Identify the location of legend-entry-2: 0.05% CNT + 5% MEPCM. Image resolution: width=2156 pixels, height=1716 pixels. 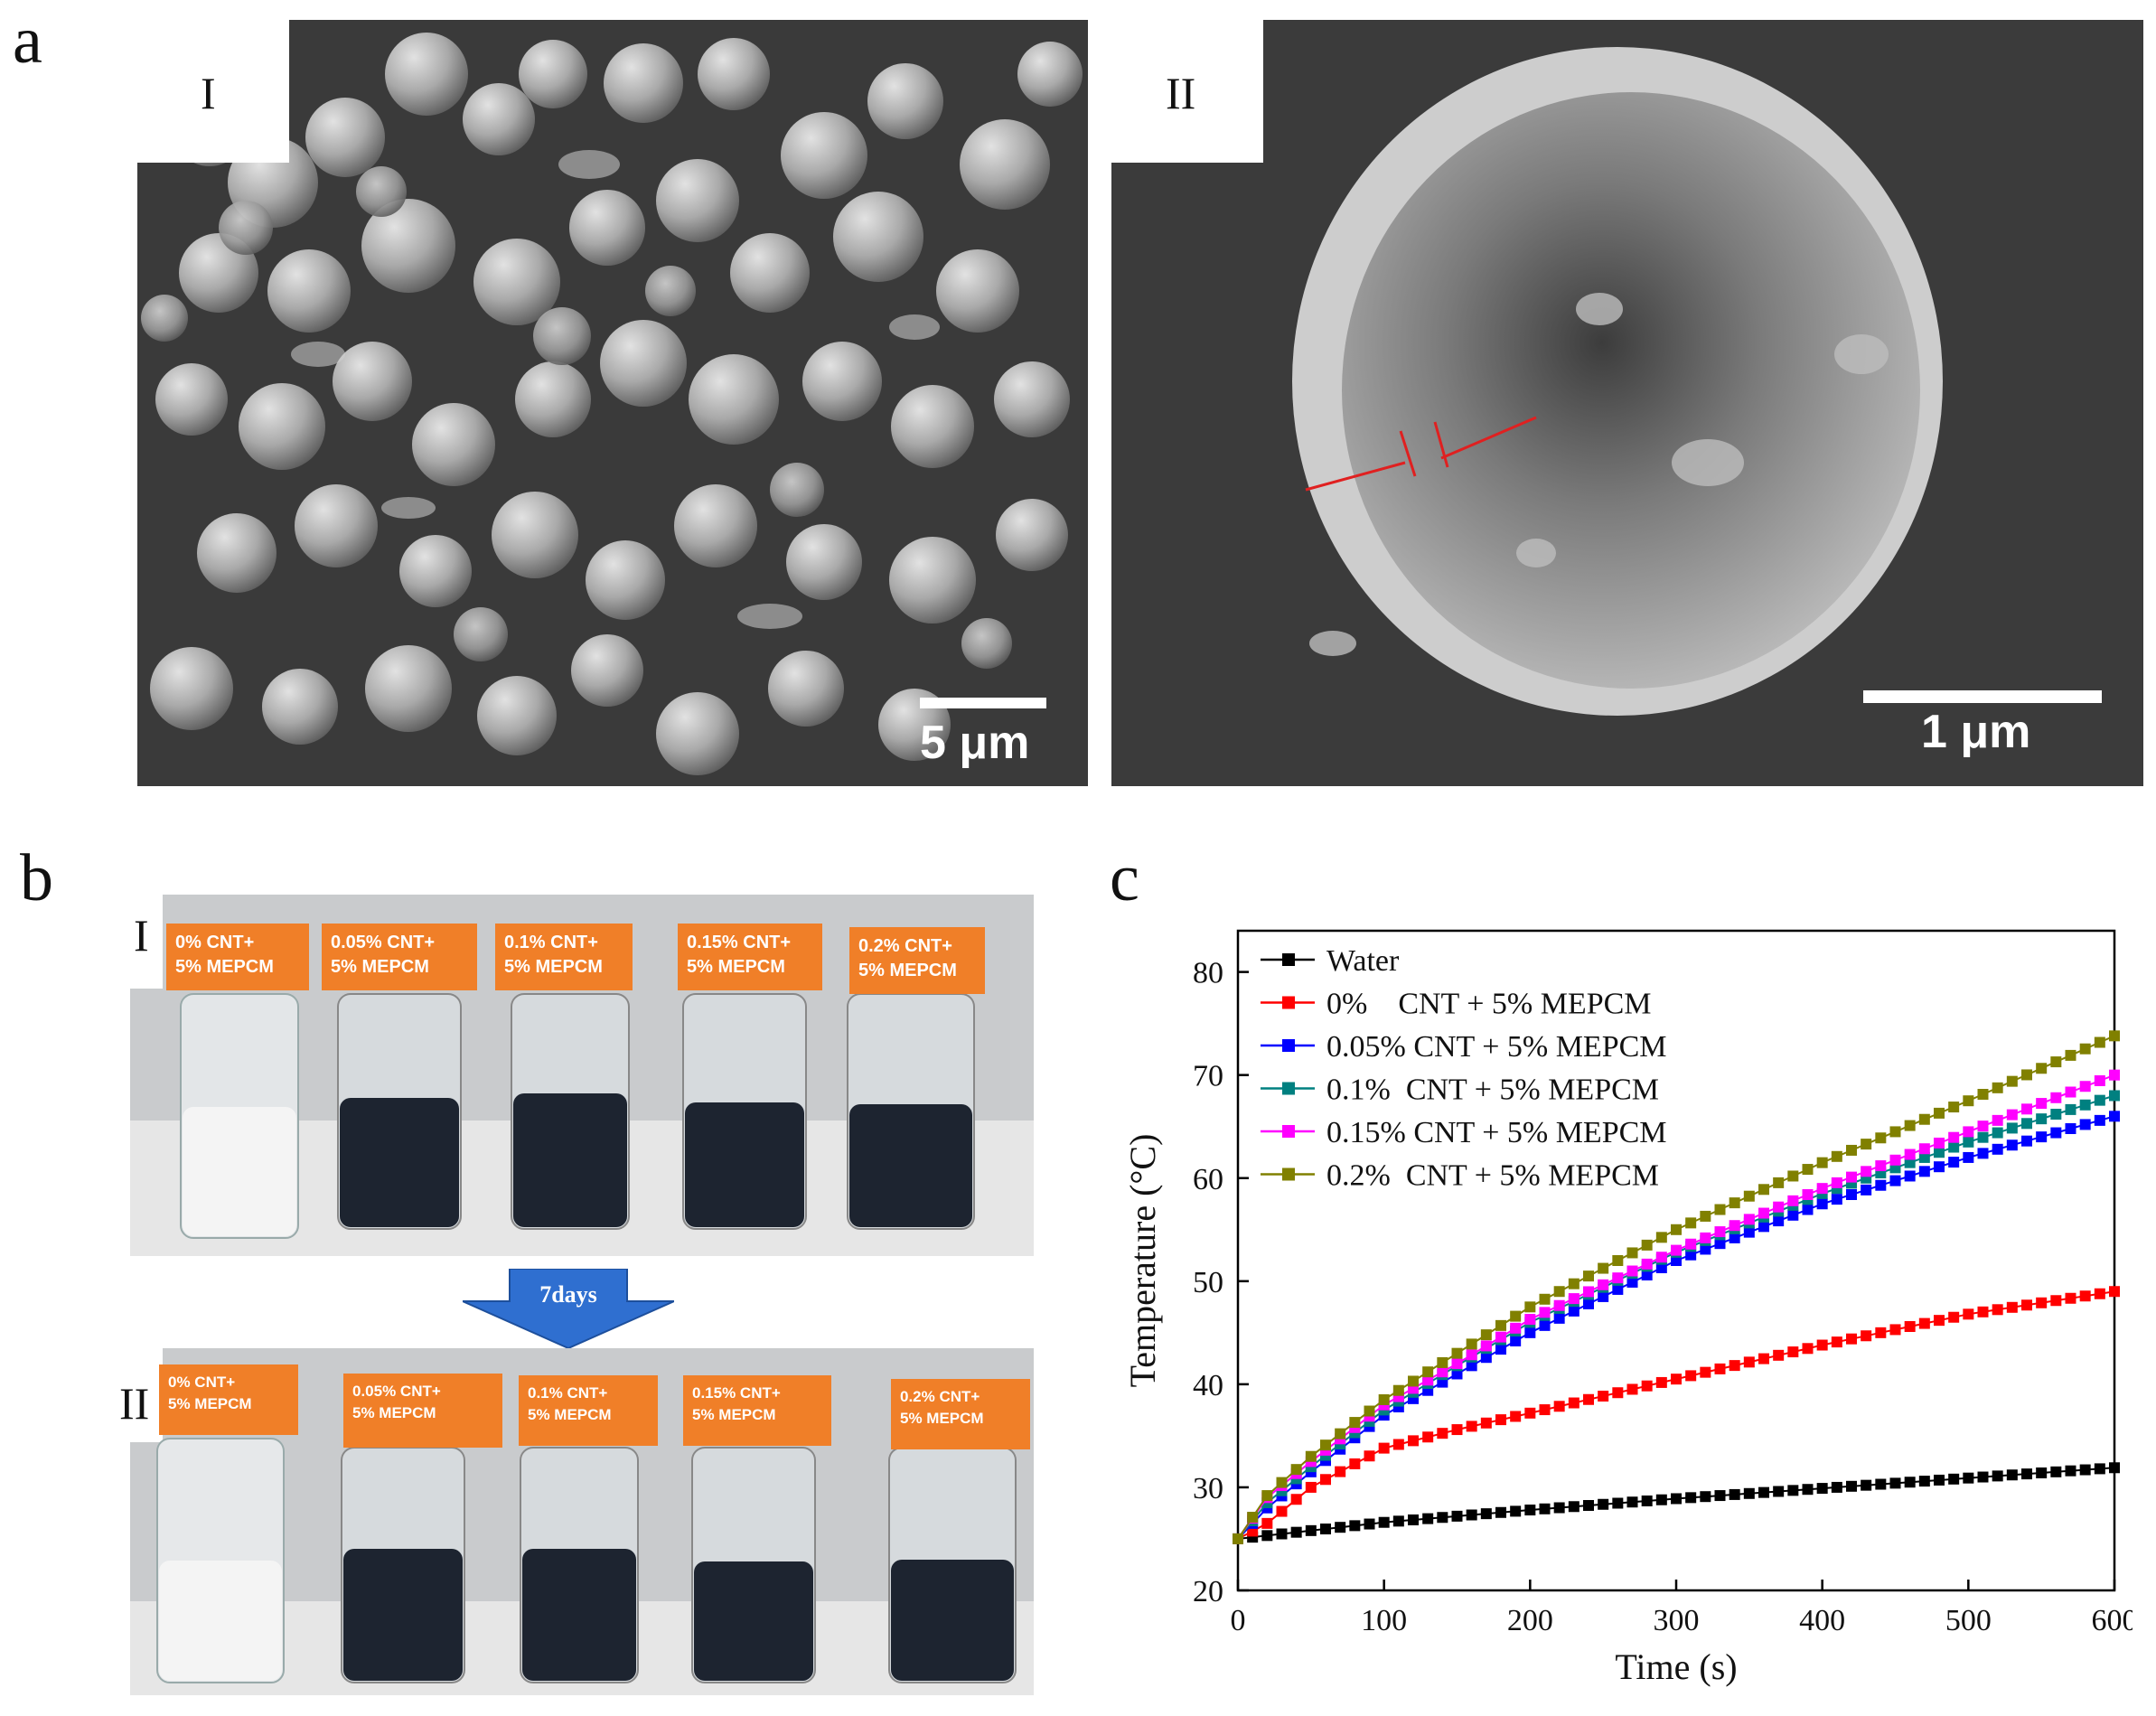
(1464, 1047).